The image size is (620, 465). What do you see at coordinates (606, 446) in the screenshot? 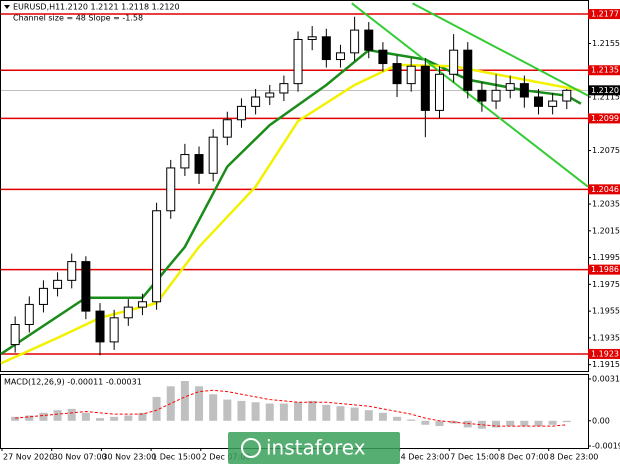
I see `y-tick-label: -0.00190` at bounding box center [606, 446].